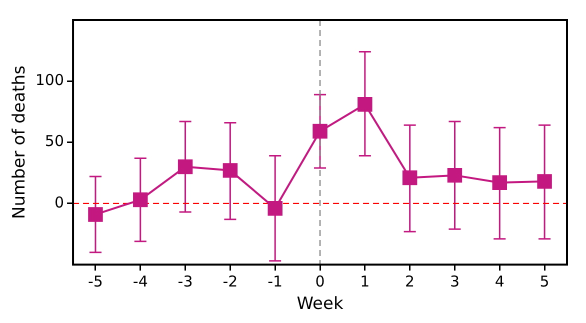  Describe the element at coordinates (185, 281) in the screenshot. I see `x-tick-label: -3` at that location.